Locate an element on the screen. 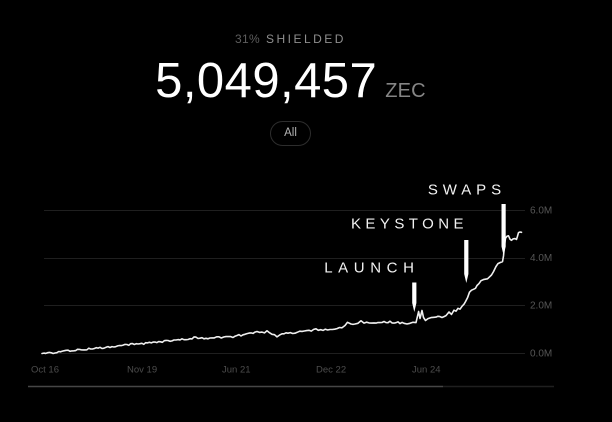  svg-text: Jun 24 is located at coordinates (426, 370).